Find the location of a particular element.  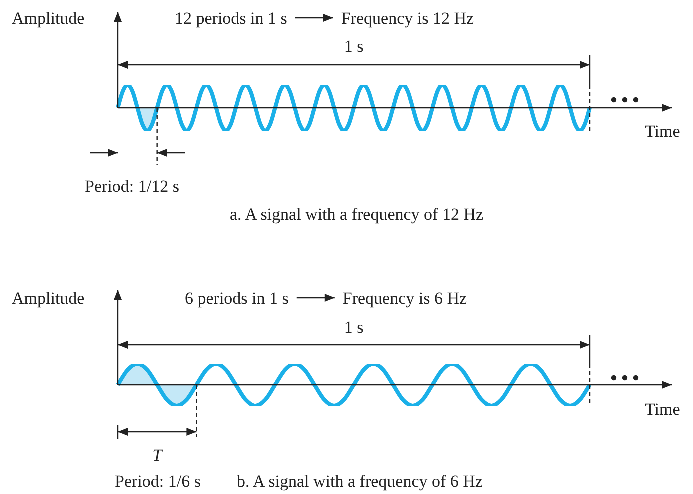

text: Period: 1/6 s is located at coordinates (158, 481).